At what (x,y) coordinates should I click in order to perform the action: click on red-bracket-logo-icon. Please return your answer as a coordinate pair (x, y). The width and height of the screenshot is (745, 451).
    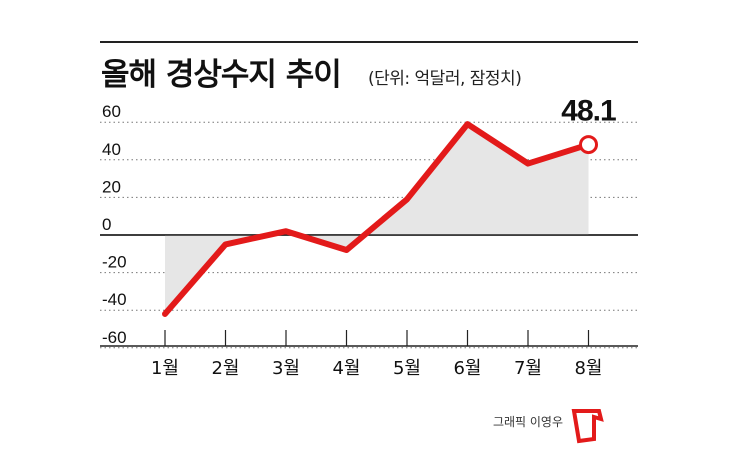
    Looking at the image, I should click on (587, 426).